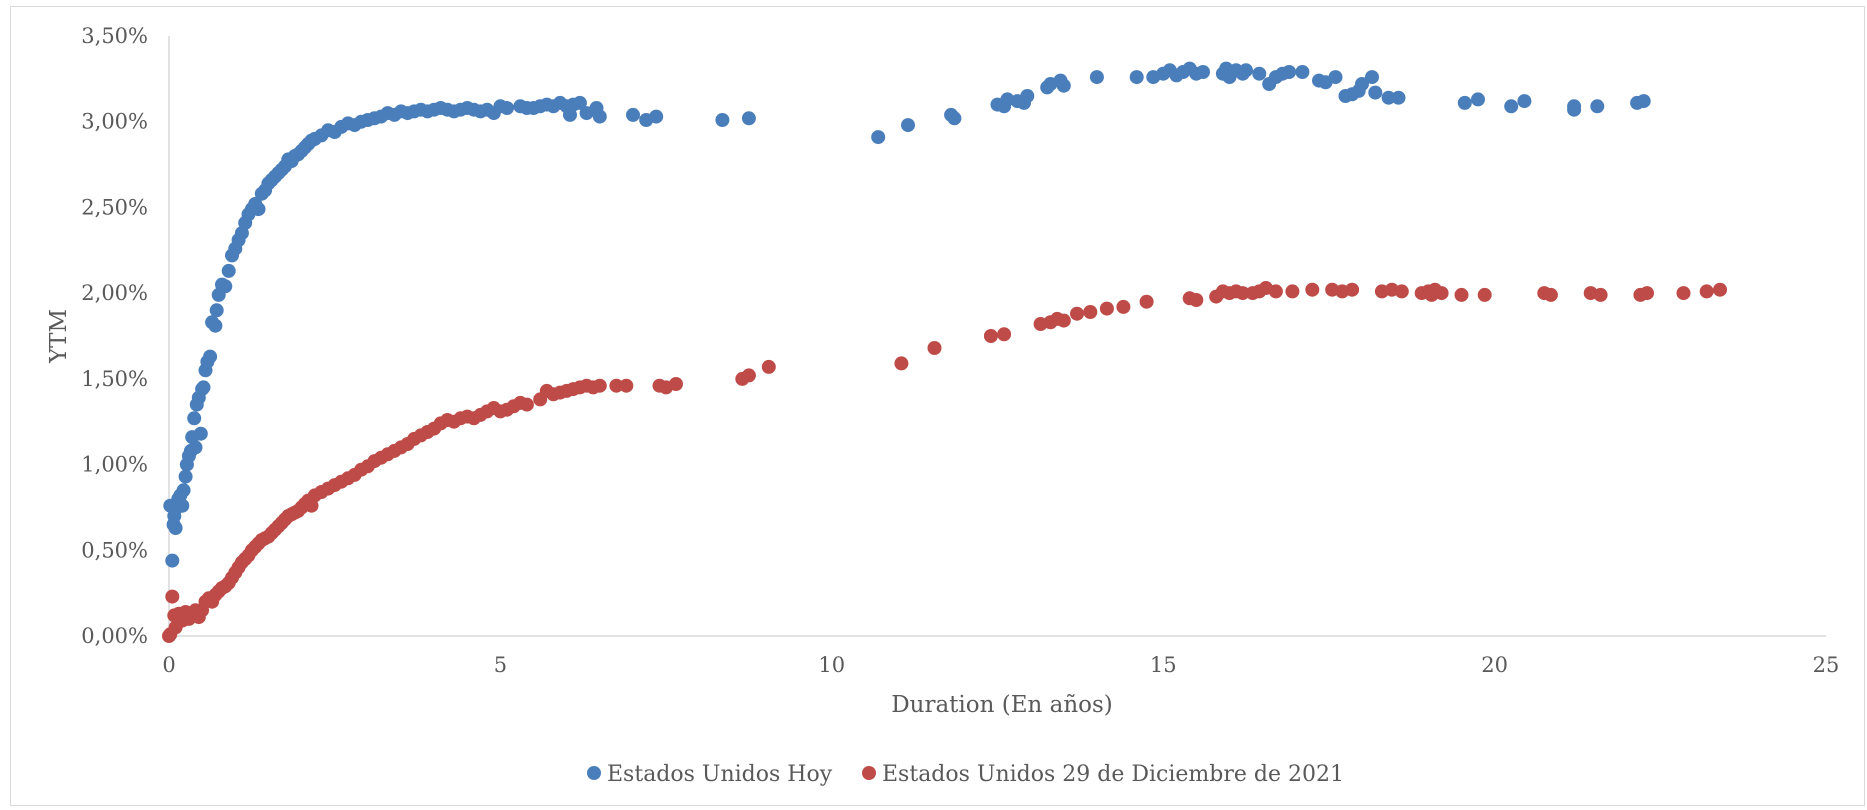 This screenshot has width=1867, height=810. Describe the element at coordinates (59, 336) in the screenshot. I see `y-axis-title: YTM` at that location.